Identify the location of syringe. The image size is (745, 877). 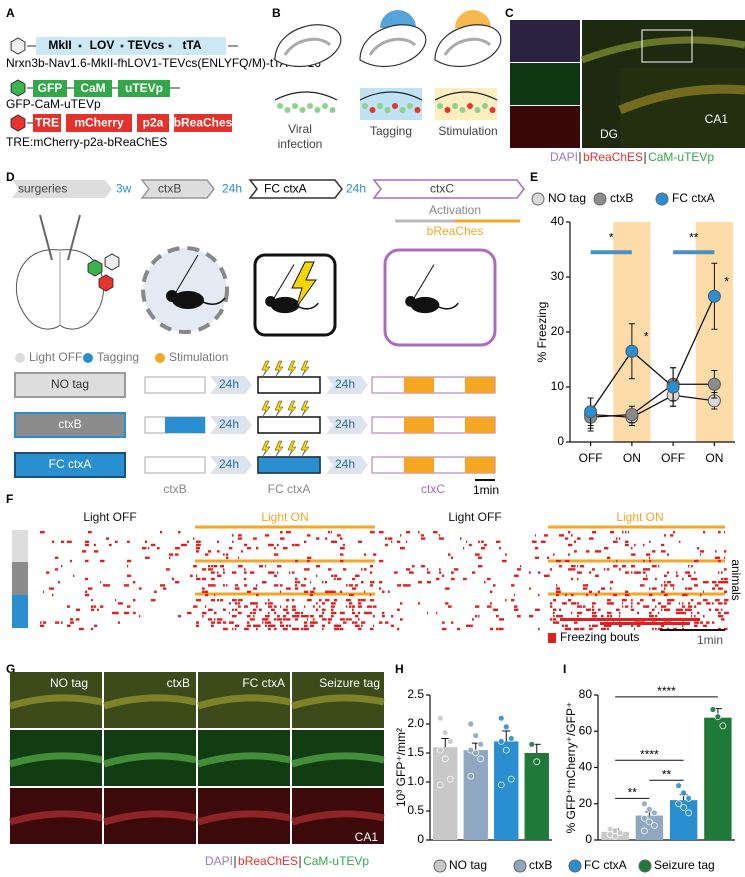
(74, 237).